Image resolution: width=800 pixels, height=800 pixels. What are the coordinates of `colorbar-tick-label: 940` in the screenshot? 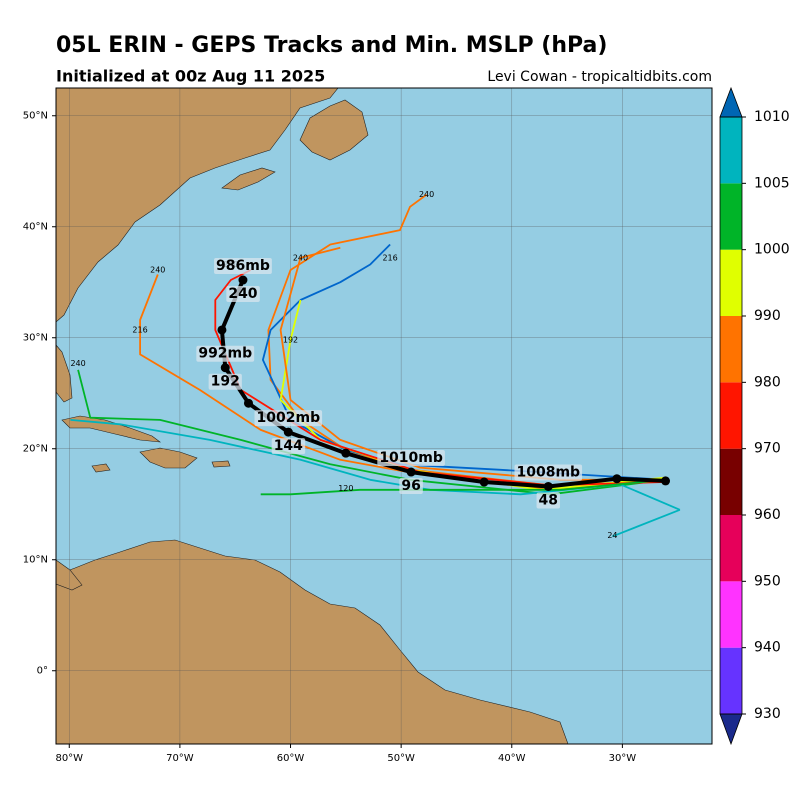 It's located at (767, 648).